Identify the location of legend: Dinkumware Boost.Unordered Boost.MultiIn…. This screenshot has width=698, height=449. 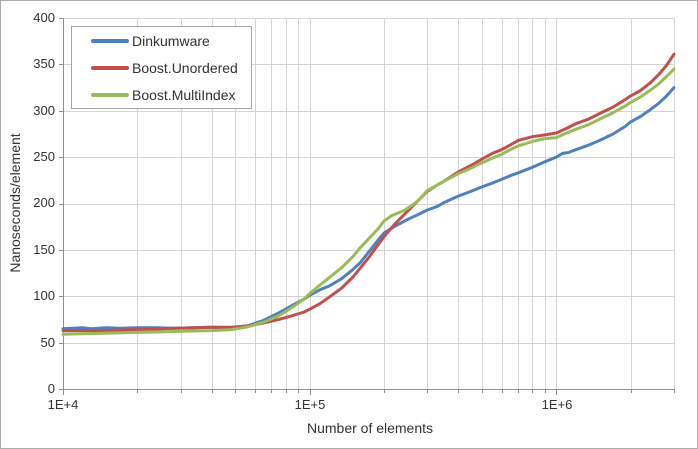
(161, 67).